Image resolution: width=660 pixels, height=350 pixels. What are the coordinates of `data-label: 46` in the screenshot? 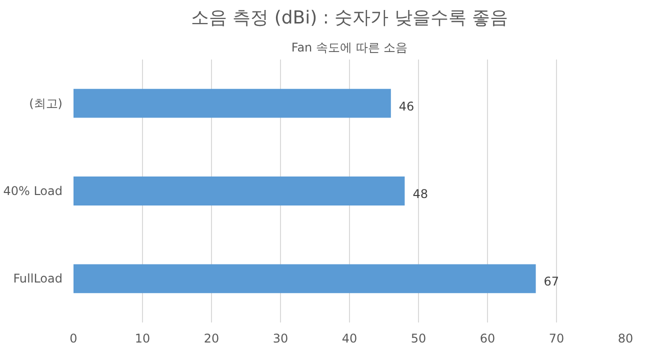 It's located at (406, 106).